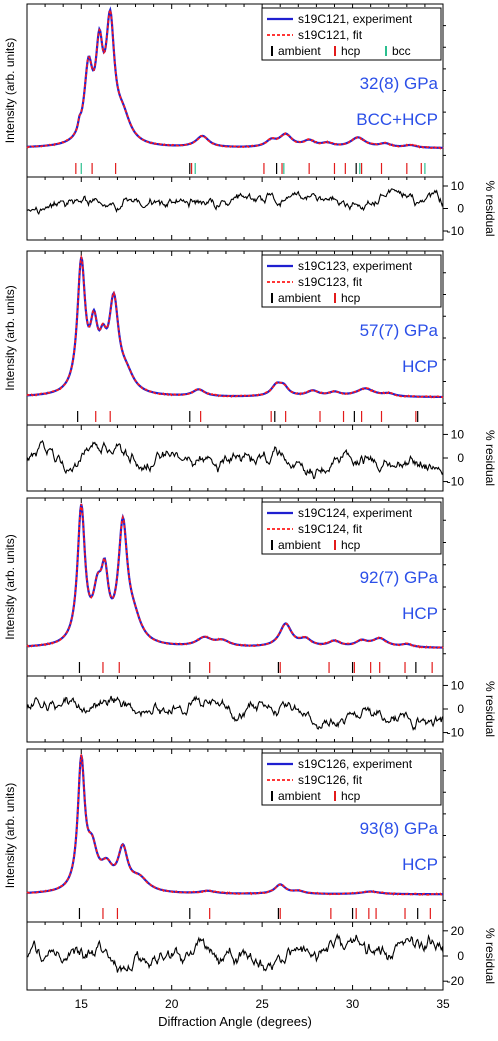 Image resolution: width=498 pixels, height=1041 pixels. What do you see at coordinates (401, 51) in the screenshot?
I see `legend-bcc-label: bcc` at bounding box center [401, 51].